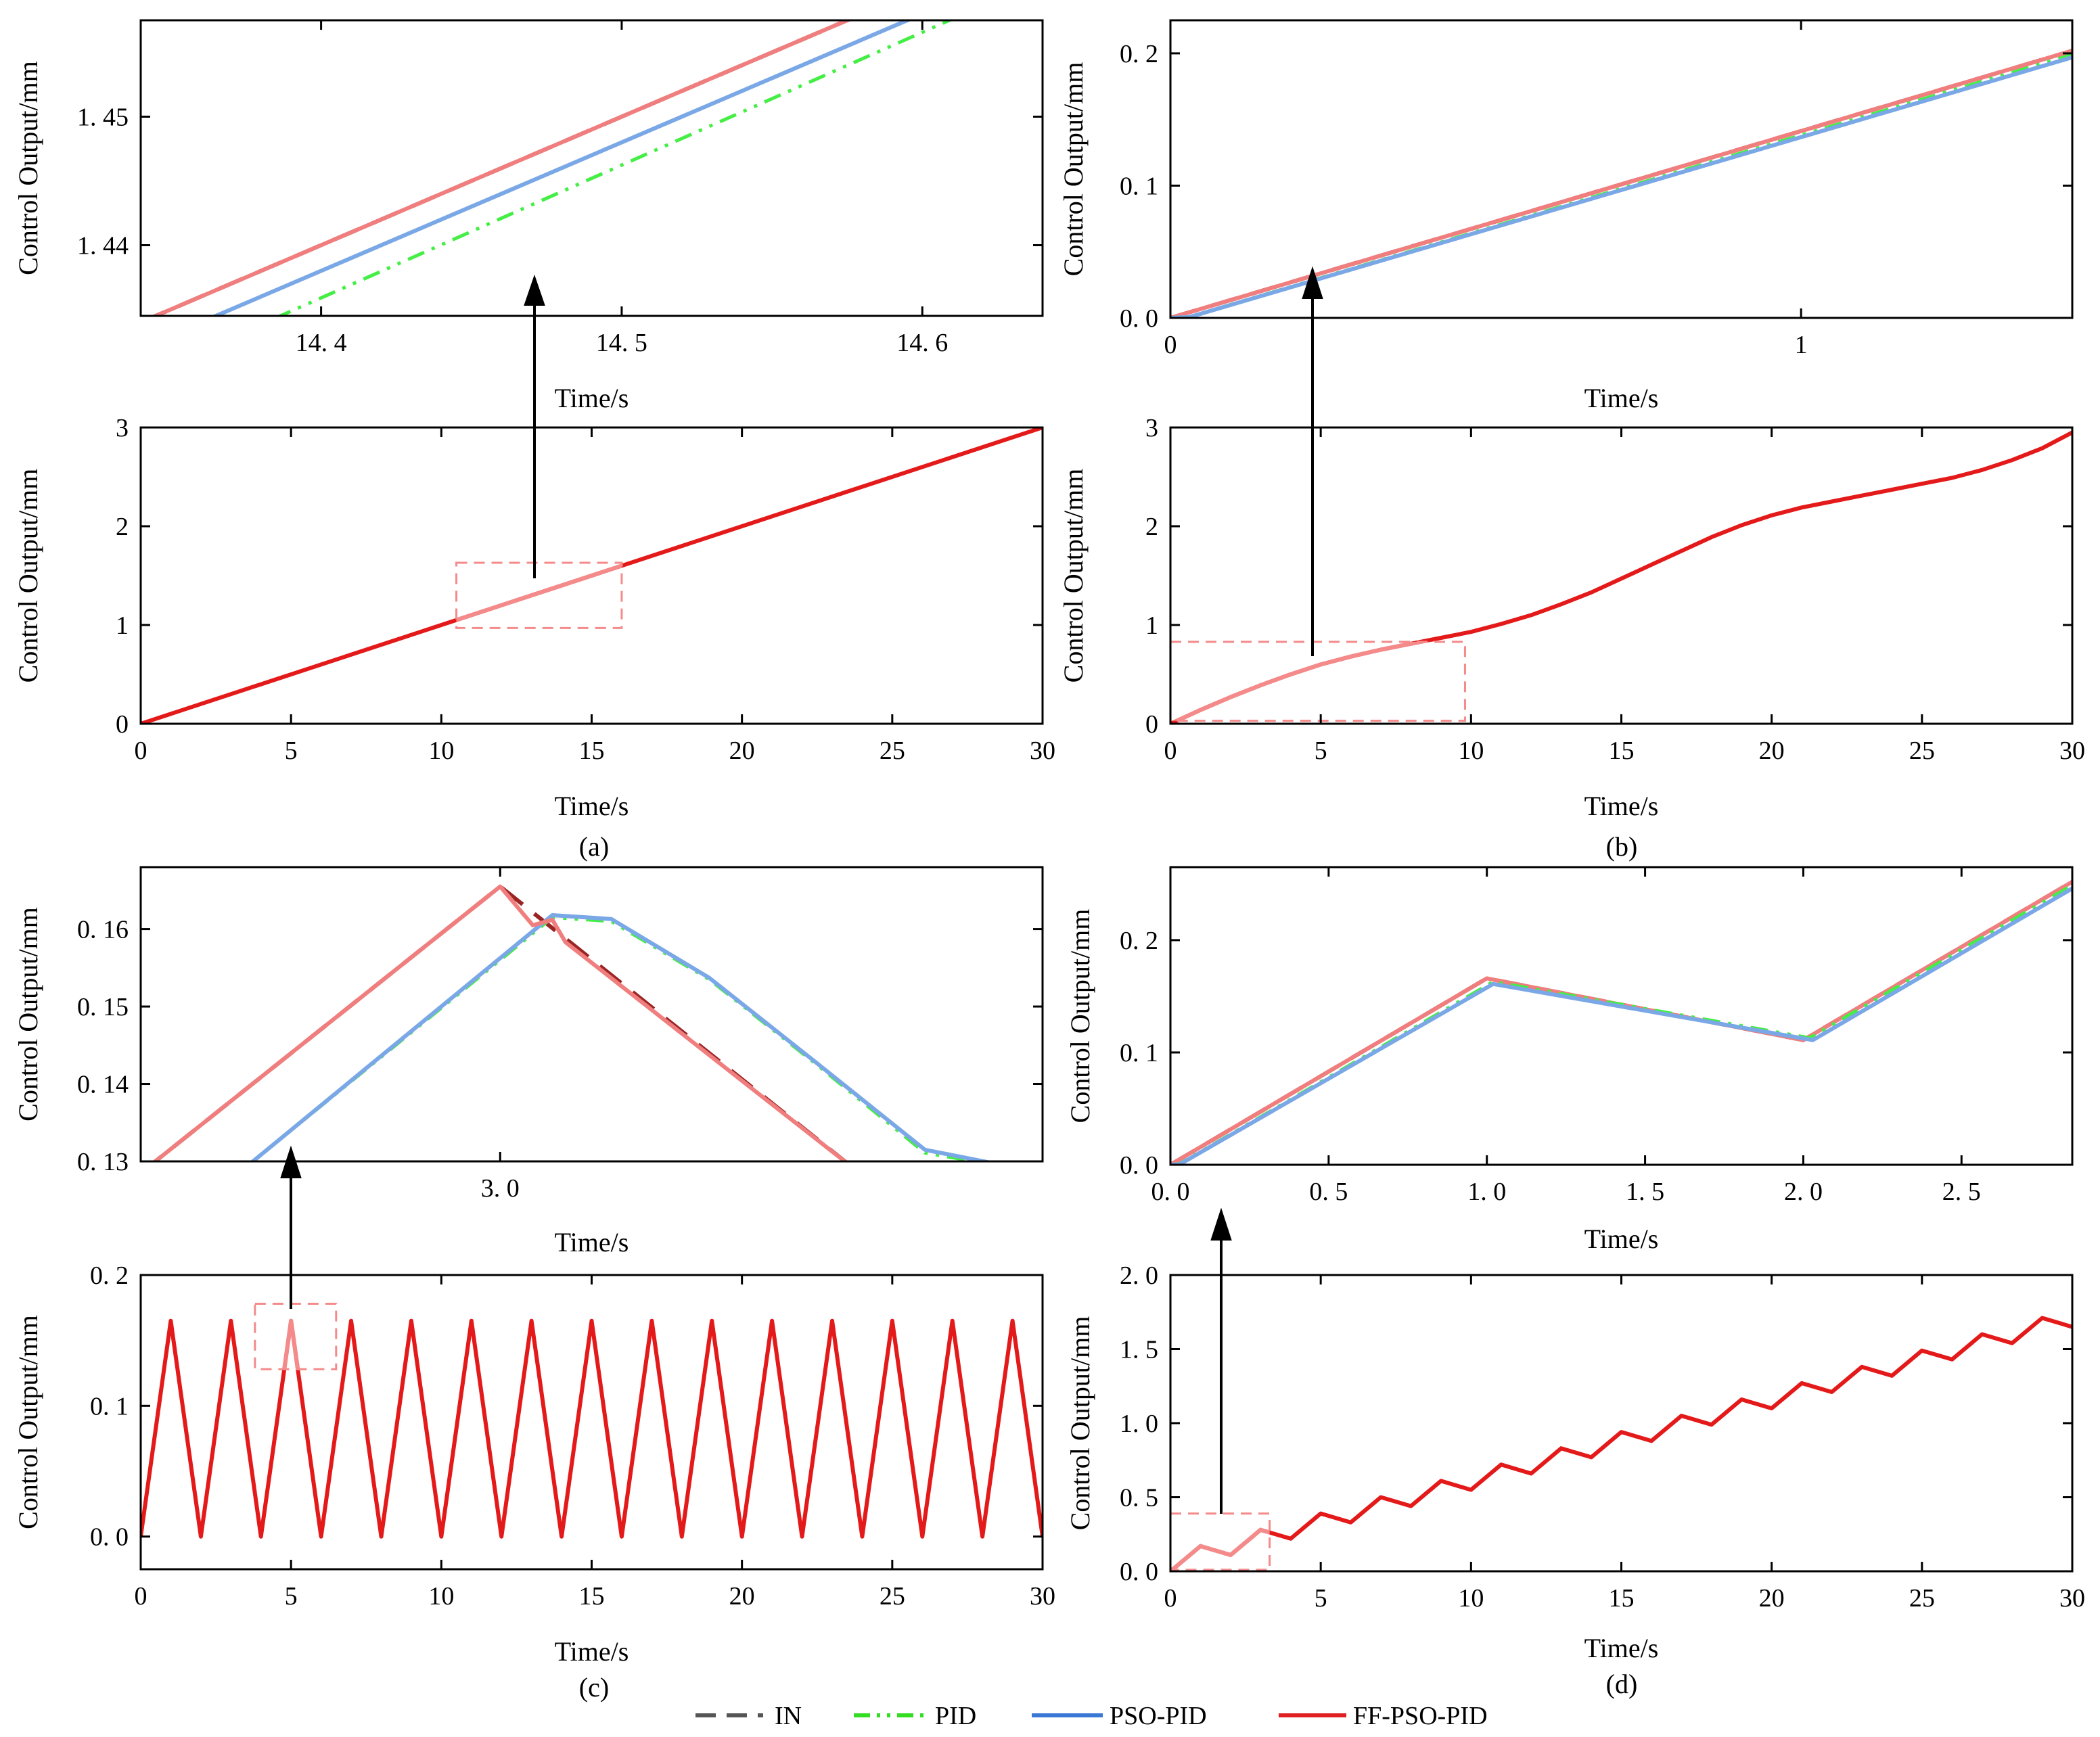 This screenshot has width=2100, height=1737. Describe the element at coordinates (1961, 1192) in the screenshot. I see `x-tick-label: 2. 5` at that location.